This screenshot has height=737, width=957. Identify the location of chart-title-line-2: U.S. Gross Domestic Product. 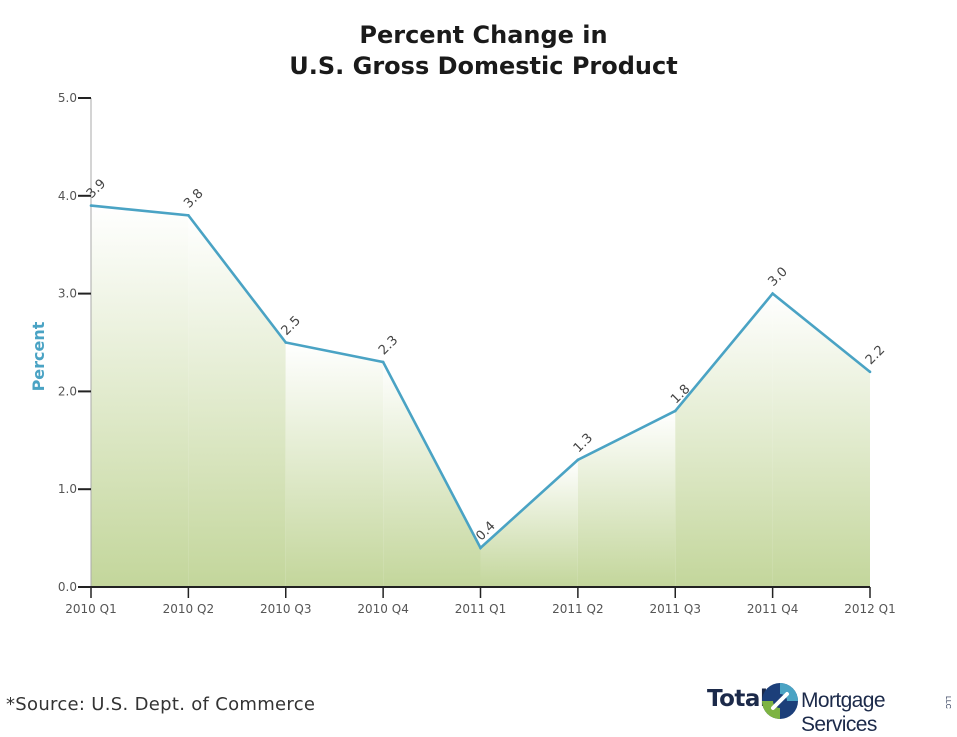
(483, 66).